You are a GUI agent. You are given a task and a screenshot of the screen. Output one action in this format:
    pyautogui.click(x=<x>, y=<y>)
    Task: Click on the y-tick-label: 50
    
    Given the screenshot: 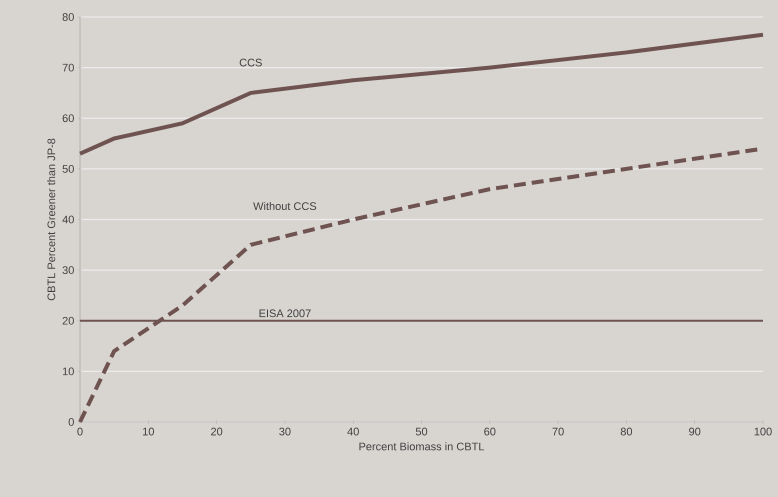 What is the action you would take?
    pyautogui.click(x=68, y=168)
    